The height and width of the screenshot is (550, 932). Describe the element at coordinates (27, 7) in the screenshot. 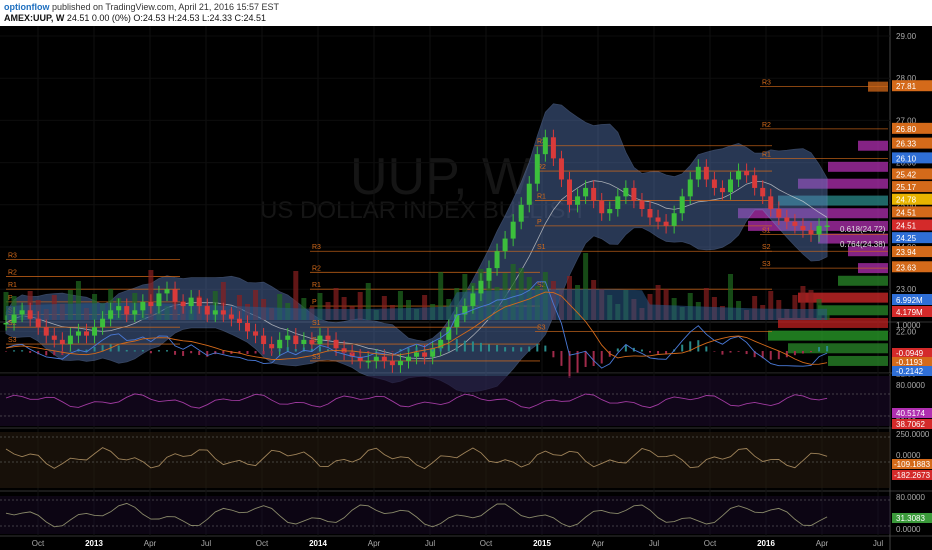

I see `publisher-name: optionflow` at that location.